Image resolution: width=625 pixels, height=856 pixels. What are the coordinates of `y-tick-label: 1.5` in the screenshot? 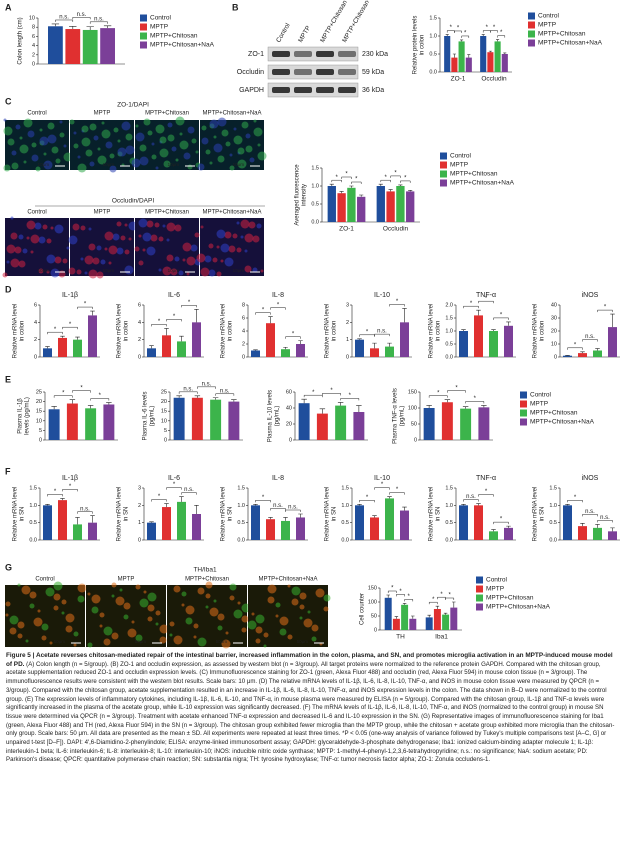 It's located at (315, 168).